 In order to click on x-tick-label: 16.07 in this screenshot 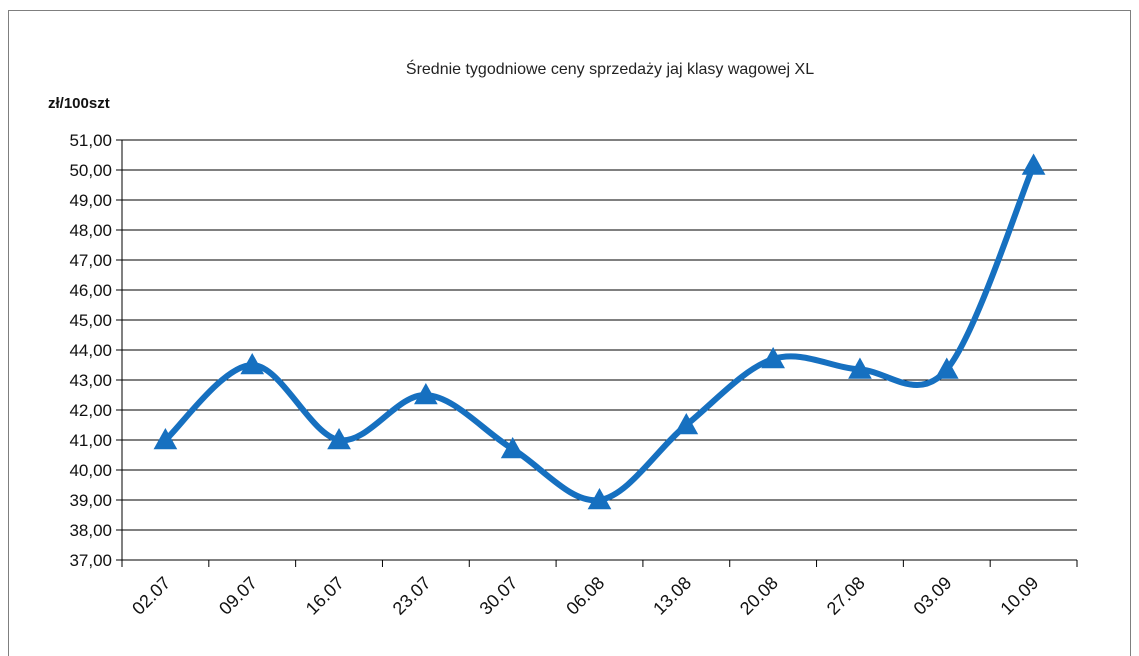, I will do `click(325, 596)`.